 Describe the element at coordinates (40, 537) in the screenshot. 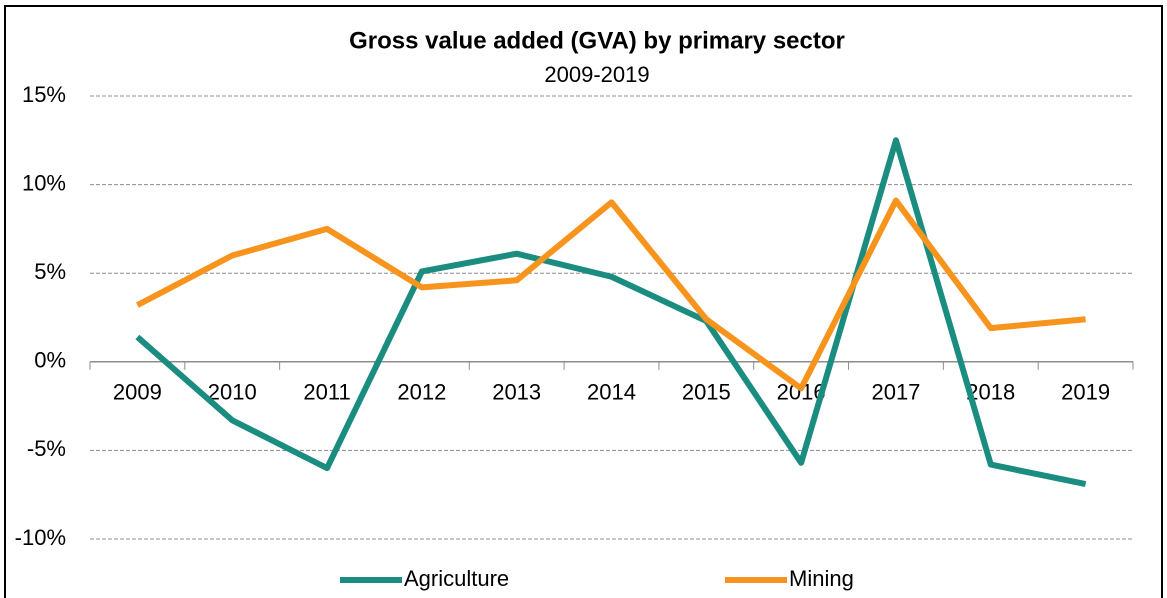

I see `y-tick-label: -10%` at that location.